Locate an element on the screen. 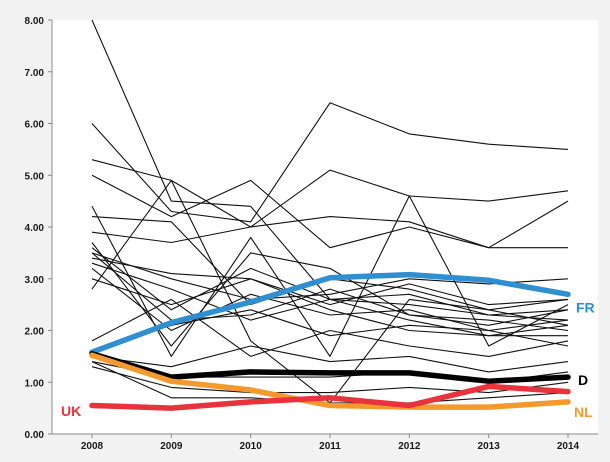  y-tick-label: 6.00 is located at coordinates (35, 125).